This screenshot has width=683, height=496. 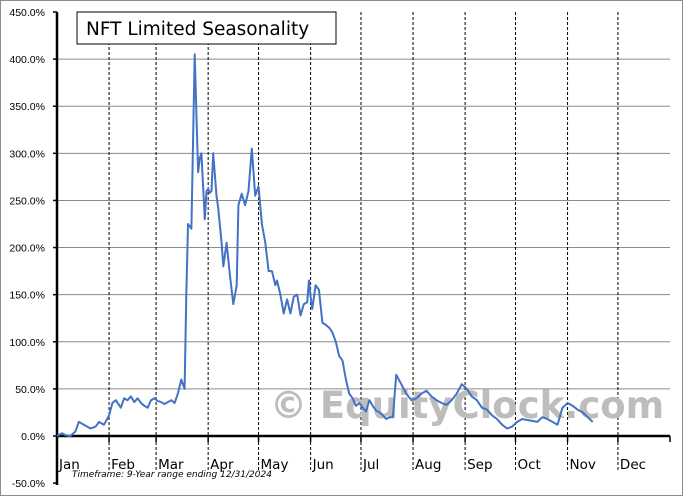 I want to click on chart-title: NFT Limited Seasonality, so click(x=197, y=29).